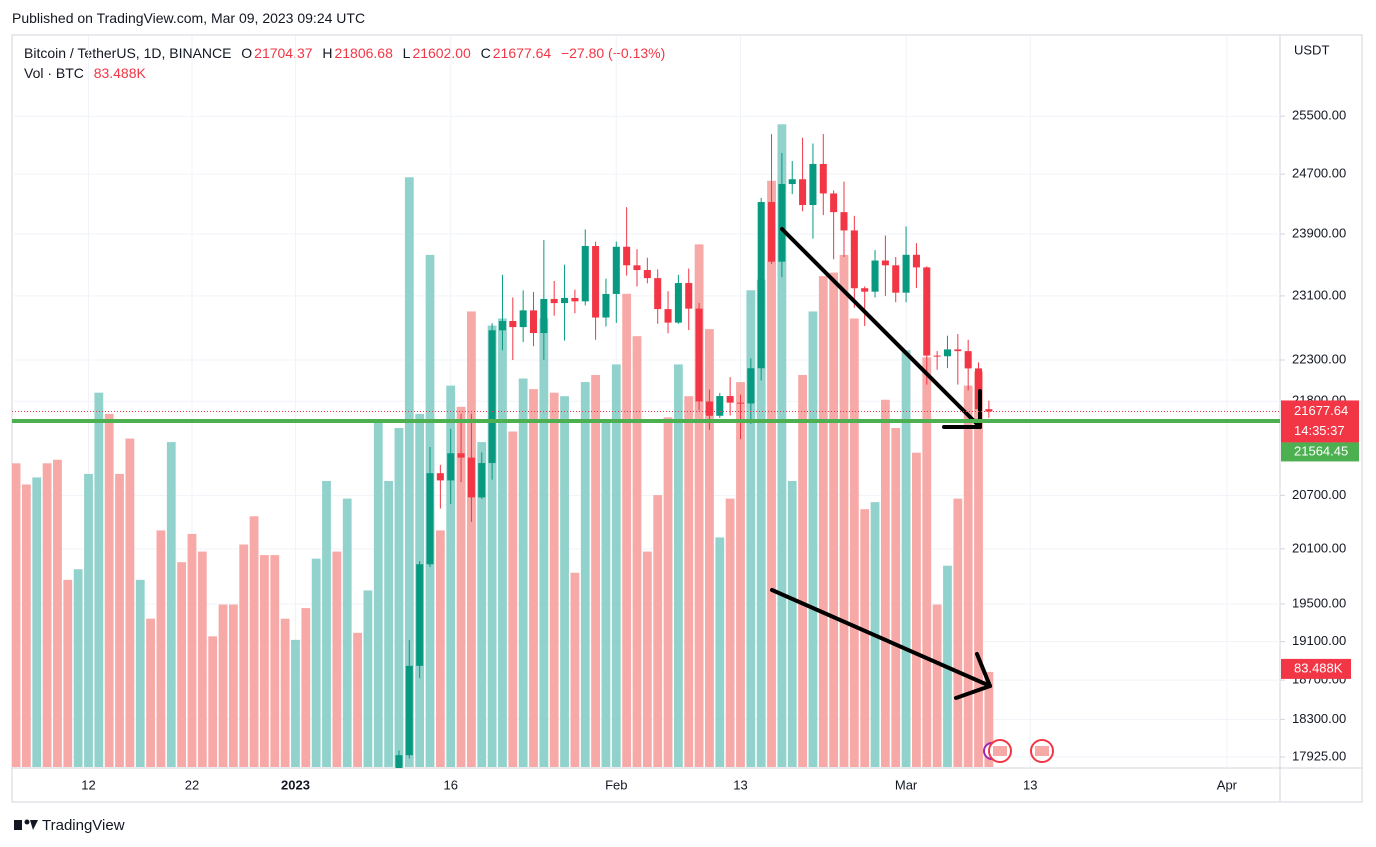 Image resolution: width=1376 pixels, height=847 pixels. Describe the element at coordinates (54, 73) in the screenshot. I see `volume-name: Vol · BTC` at that location.